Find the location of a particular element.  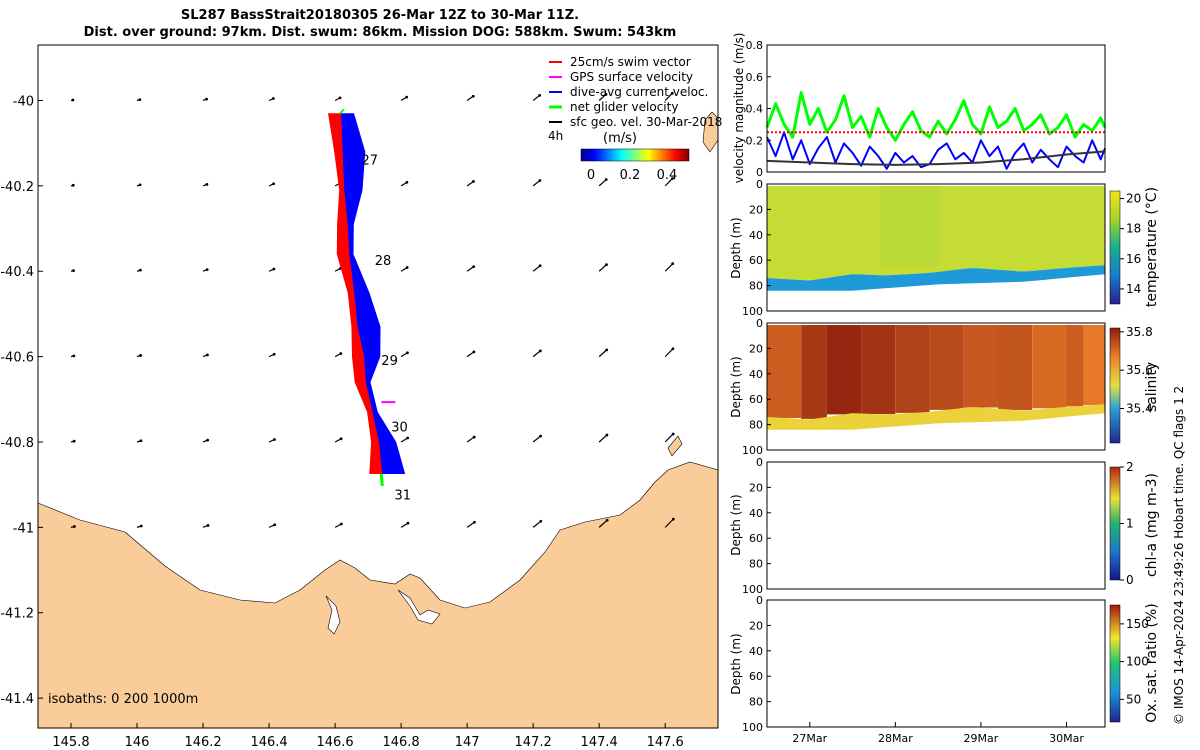

map-colorbar-tick-1: 0.2 is located at coordinates (630, 175).